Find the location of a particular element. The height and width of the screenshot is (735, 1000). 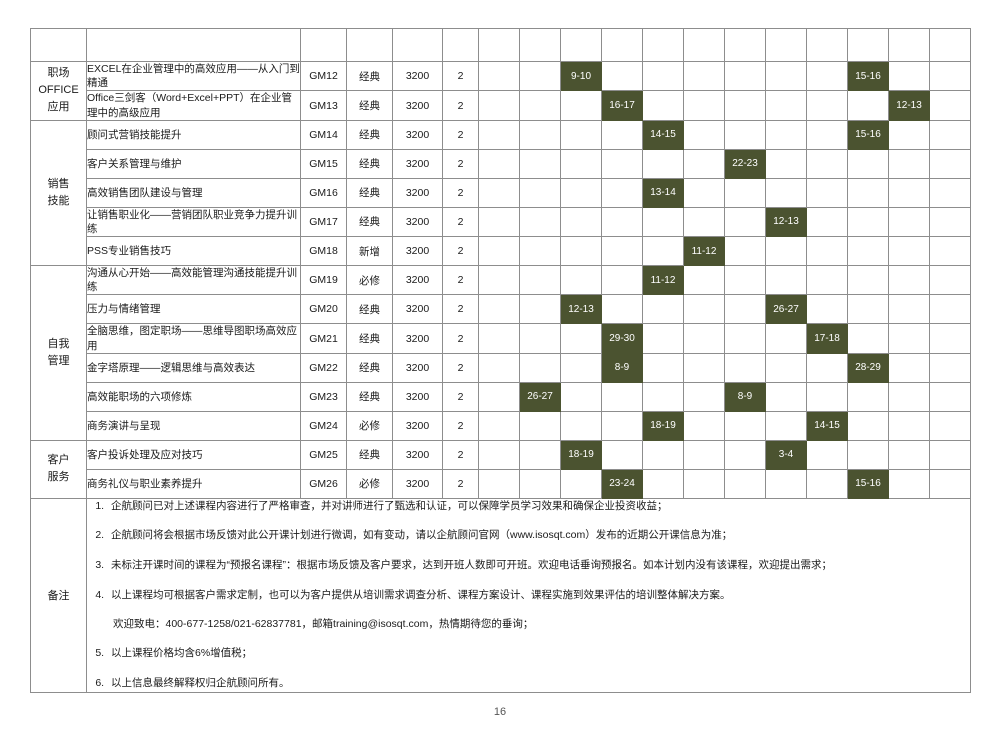

course-name-cell: 沟通从心开始——高效能管理沟通技能提升训练 is located at coordinates (193, 280).